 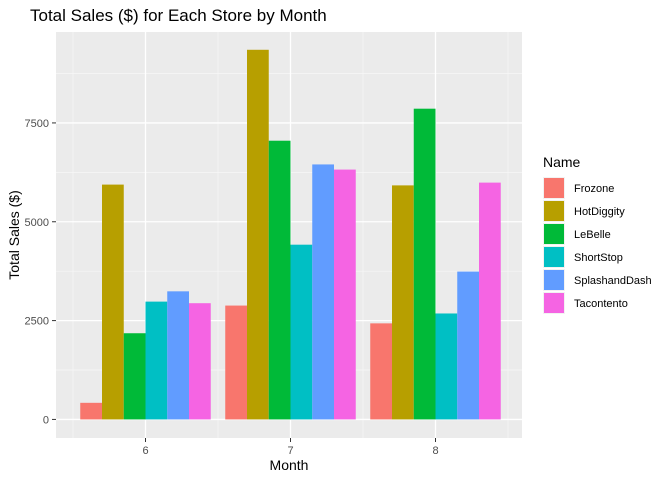 What do you see at coordinates (435, 451) in the screenshot?
I see `x-tick-label: 8` at bounding box center [435, 451].